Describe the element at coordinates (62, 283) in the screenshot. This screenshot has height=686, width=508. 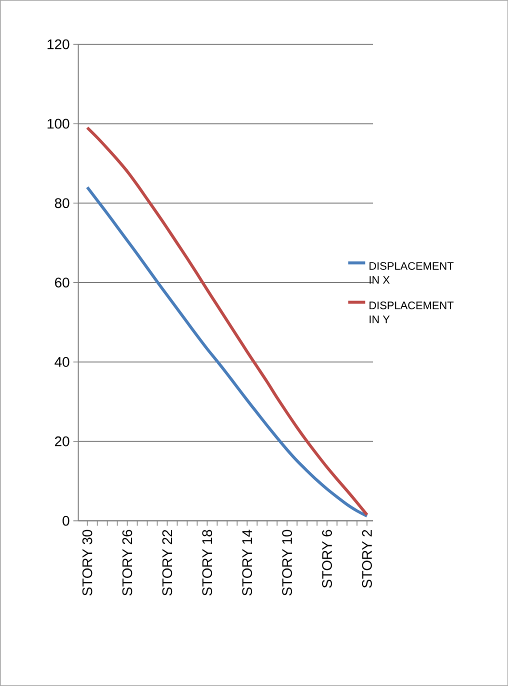
I see `y-tick-label: 60` at that location.